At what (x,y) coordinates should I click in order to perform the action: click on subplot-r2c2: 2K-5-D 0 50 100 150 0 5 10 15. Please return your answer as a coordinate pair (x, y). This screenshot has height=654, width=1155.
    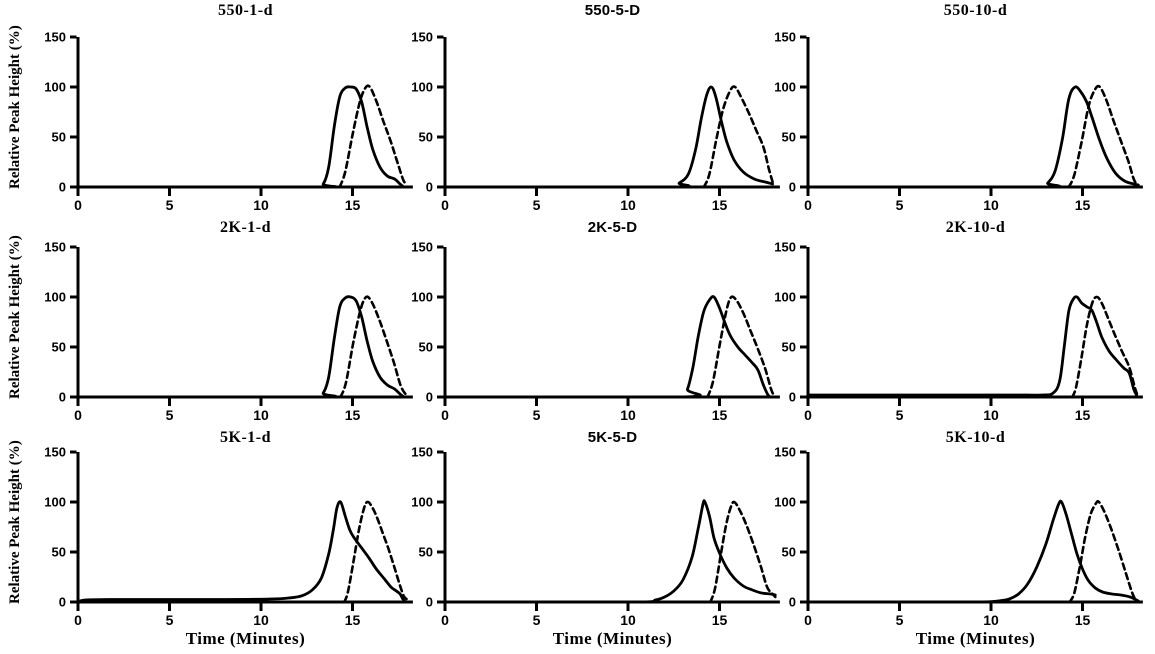
    Looking at the image, I should click on (582, 320).